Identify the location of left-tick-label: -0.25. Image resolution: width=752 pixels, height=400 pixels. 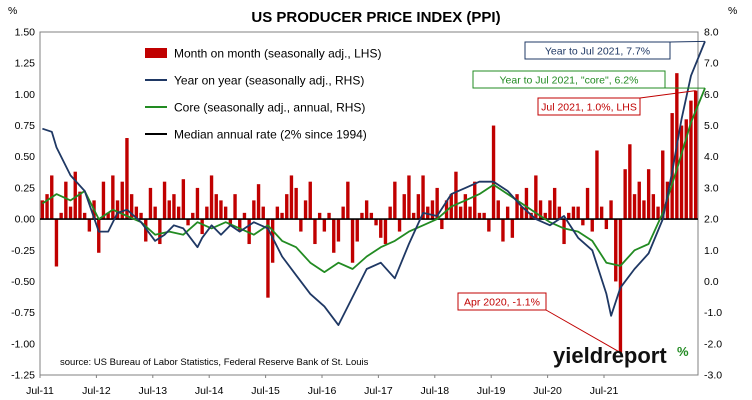
(23, 251).